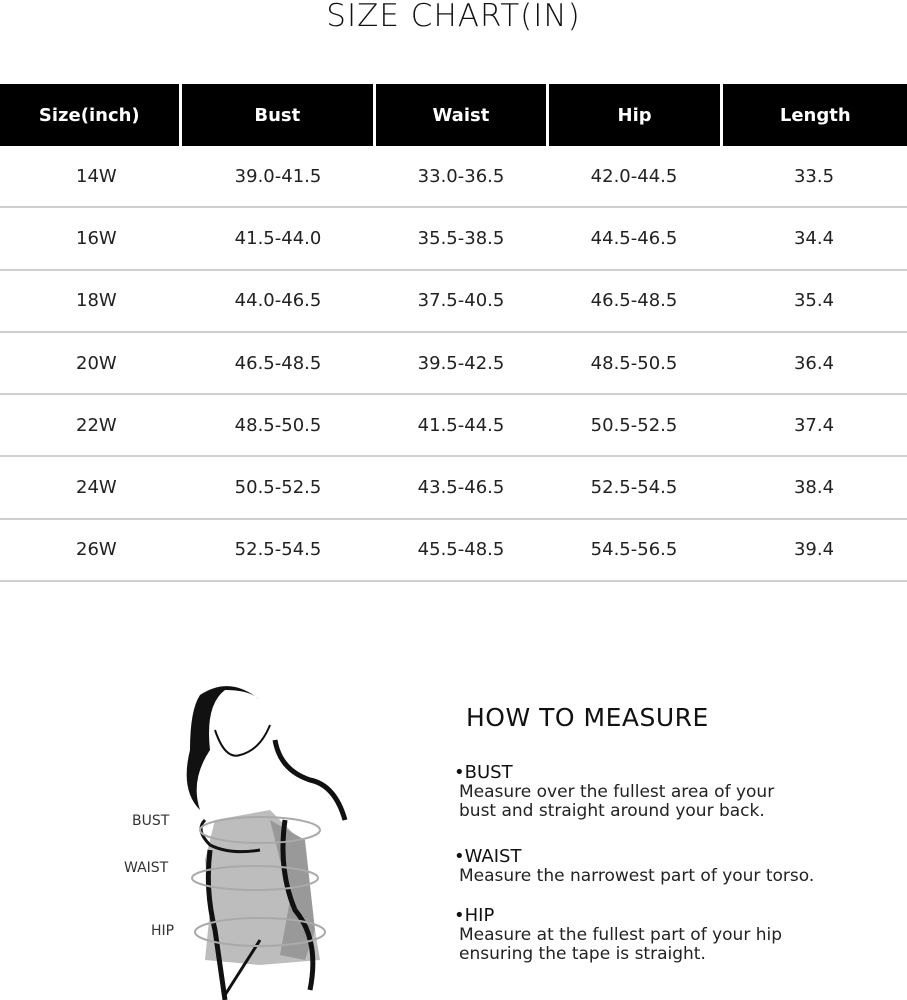 The height and width of the screenshot is (1000, 907). I want to click on hip-heading: •HIP, so click(474, 915).